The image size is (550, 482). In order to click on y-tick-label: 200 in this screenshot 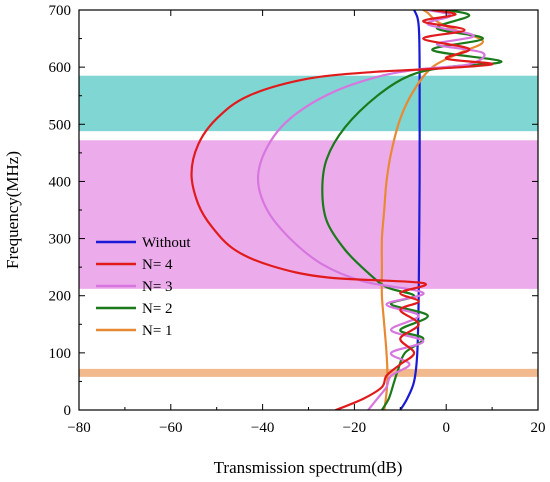, I will do `click(60, 297)`.